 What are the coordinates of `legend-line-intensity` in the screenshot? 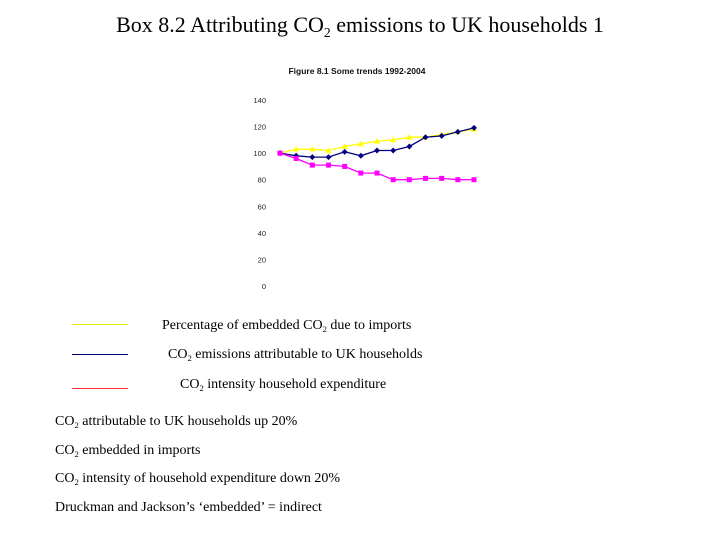 It's located at (100, 388).